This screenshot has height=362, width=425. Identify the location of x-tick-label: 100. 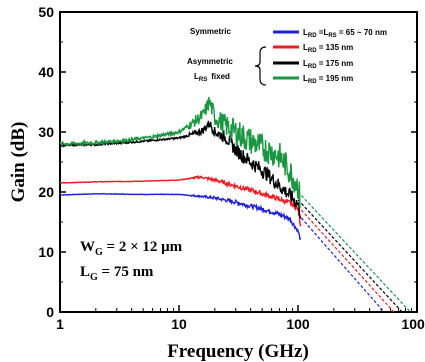
(298, 324).